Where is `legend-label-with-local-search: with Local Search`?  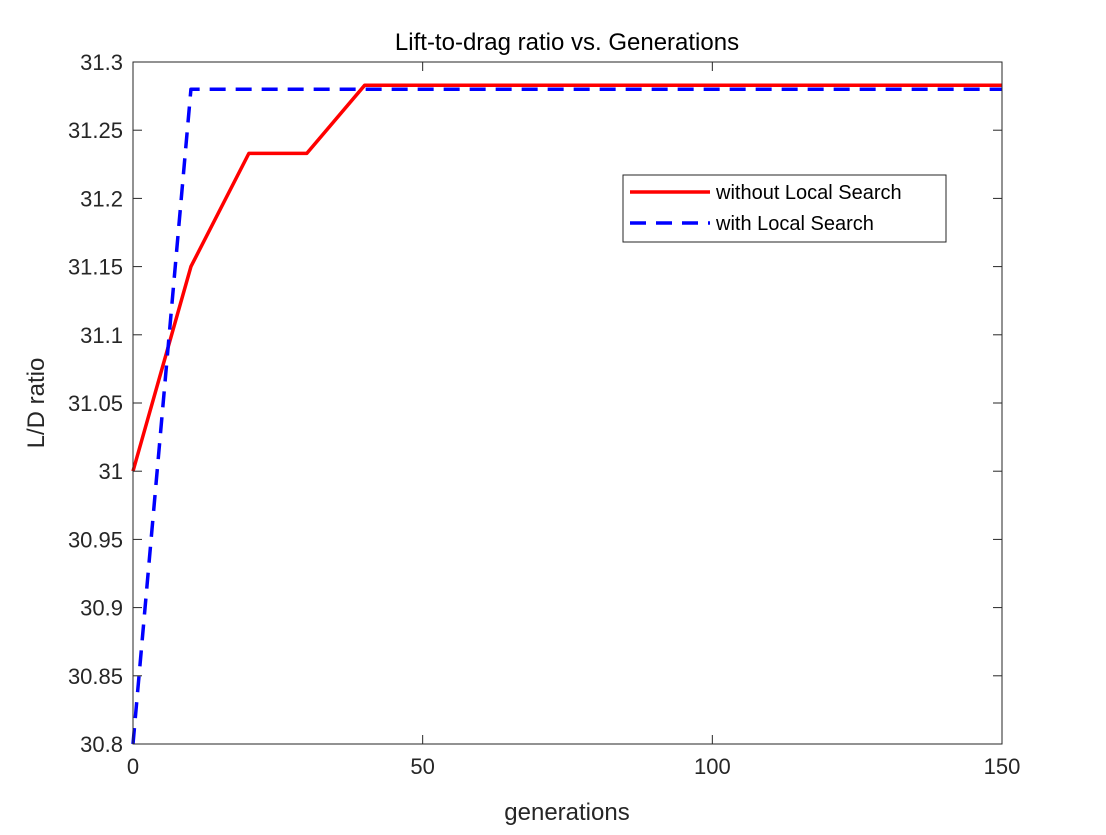
legend-label-with-local-search: with Local Search is located at coordinates (794, 224).